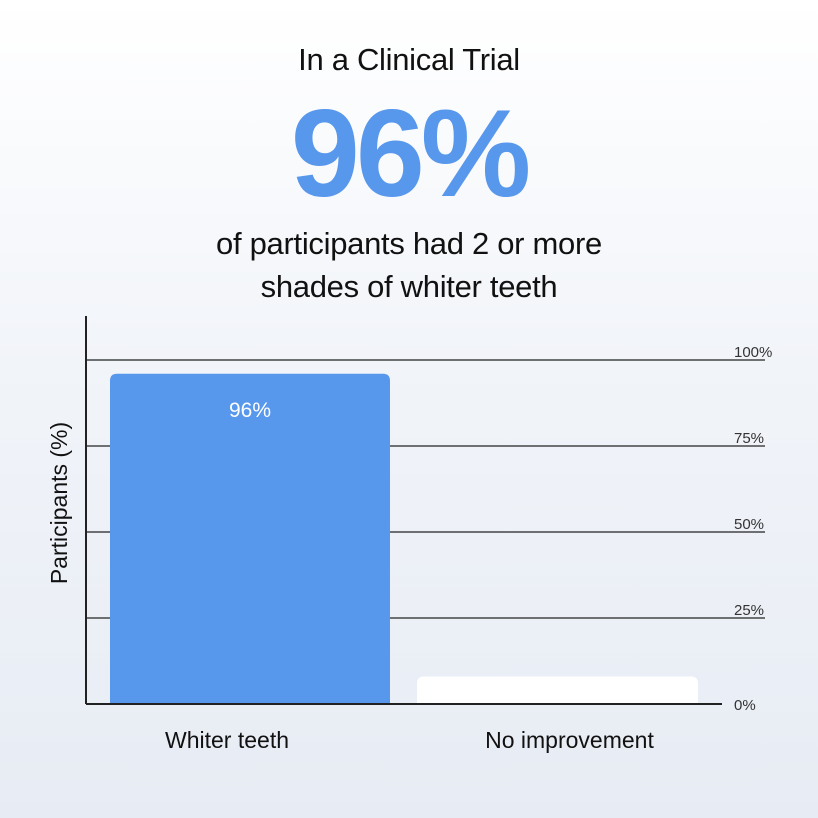 This screenshot has width=818, height=818. What do you see at coordinates (557, 690) in the screenshot?
I see `bar-no-improvement` at bounding box center [557, 690].